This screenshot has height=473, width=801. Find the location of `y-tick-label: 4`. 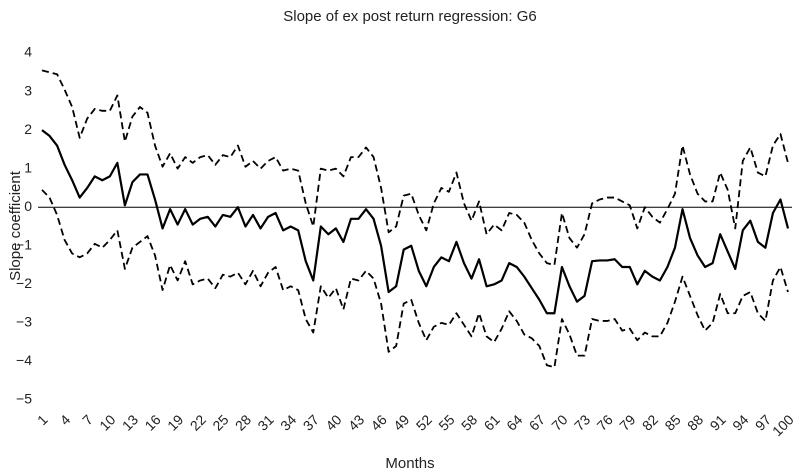

y-tick-label: 4 is located at coordinates (28, 52).